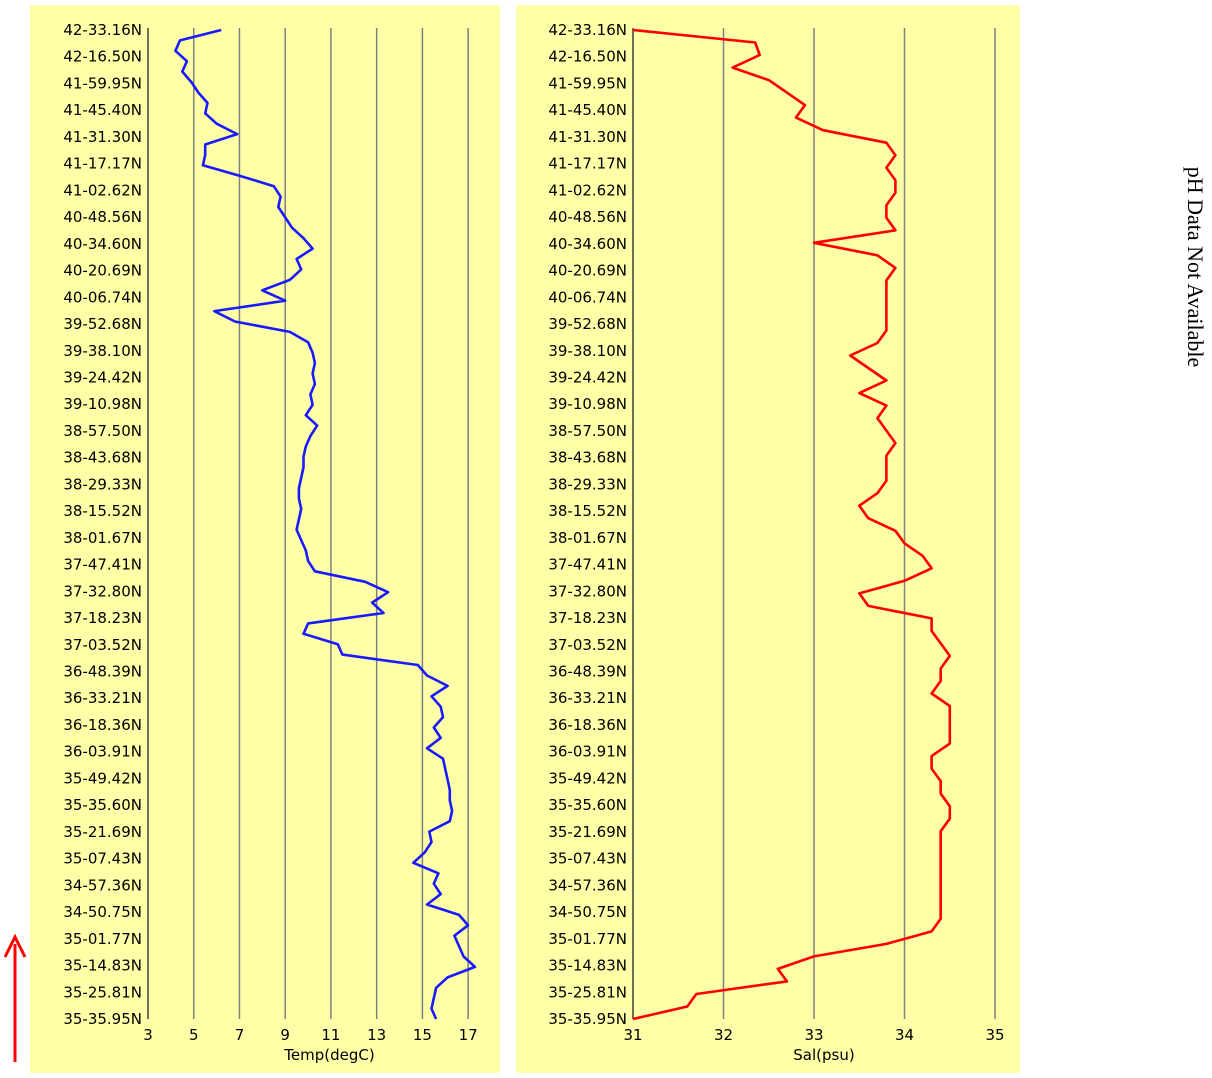  Describe the element at coordinates (102, 565) in the screenshot. I see `temperature-latitude-tick-label: 37-47.41N` at that location.